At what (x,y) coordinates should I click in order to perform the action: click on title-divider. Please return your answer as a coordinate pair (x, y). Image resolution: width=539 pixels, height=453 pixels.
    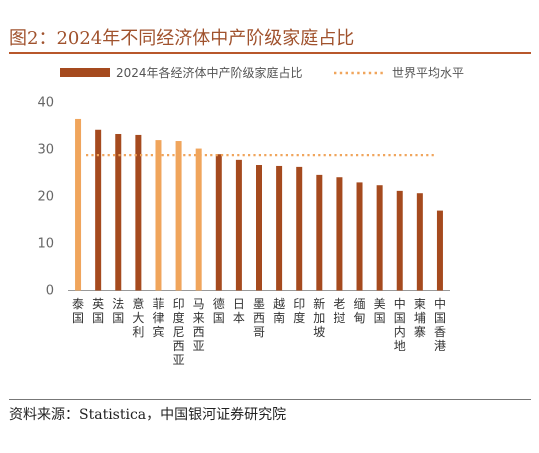
    Looking at the image, I should click on (270, 53).